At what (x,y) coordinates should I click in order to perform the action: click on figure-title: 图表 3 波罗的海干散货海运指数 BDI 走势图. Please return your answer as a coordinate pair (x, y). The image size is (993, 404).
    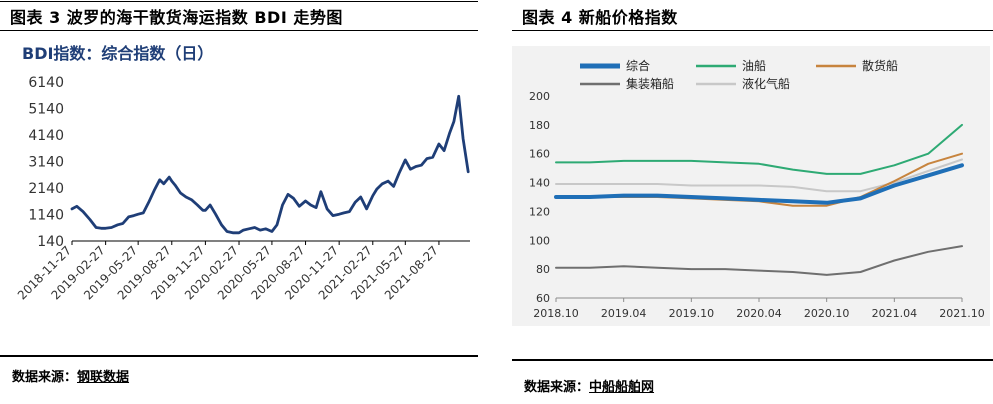
    Looking at the image, I should click on (176, 17).